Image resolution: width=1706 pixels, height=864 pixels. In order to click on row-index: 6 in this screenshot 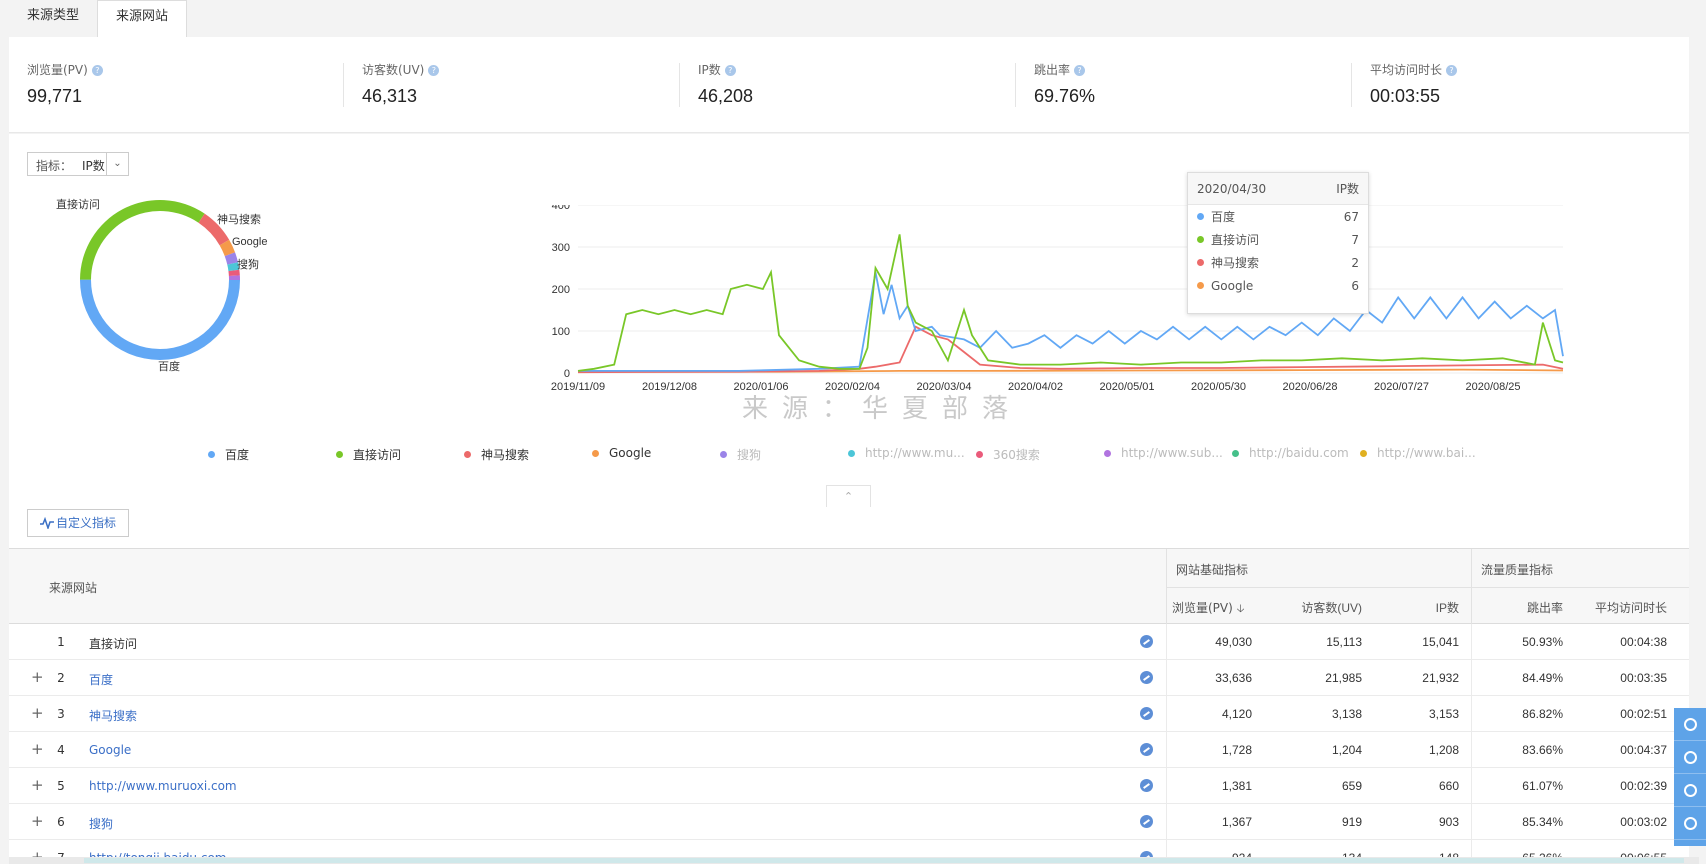, I will do `click(61, 822)`.